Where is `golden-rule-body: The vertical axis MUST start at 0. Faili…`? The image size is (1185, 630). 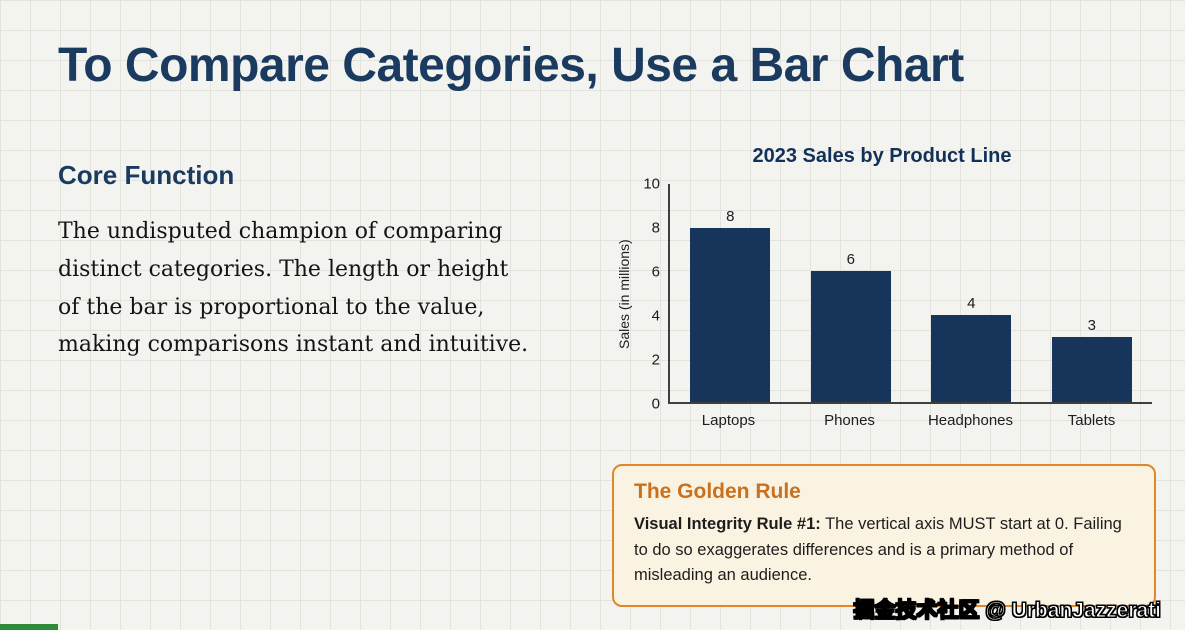
golden-rule-body: The vertical axis MUST start at 0. Faili… is located at coordinates (878, 550).